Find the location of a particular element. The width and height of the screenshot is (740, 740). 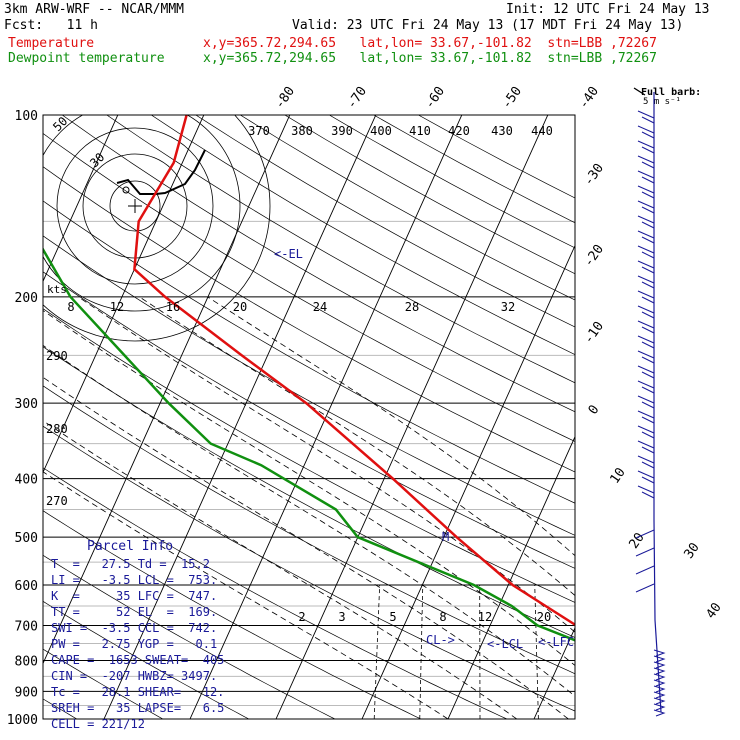

parcel-info-row: CAPE = 1653 SWEAT= 405 is located at coordinates (138, 660).